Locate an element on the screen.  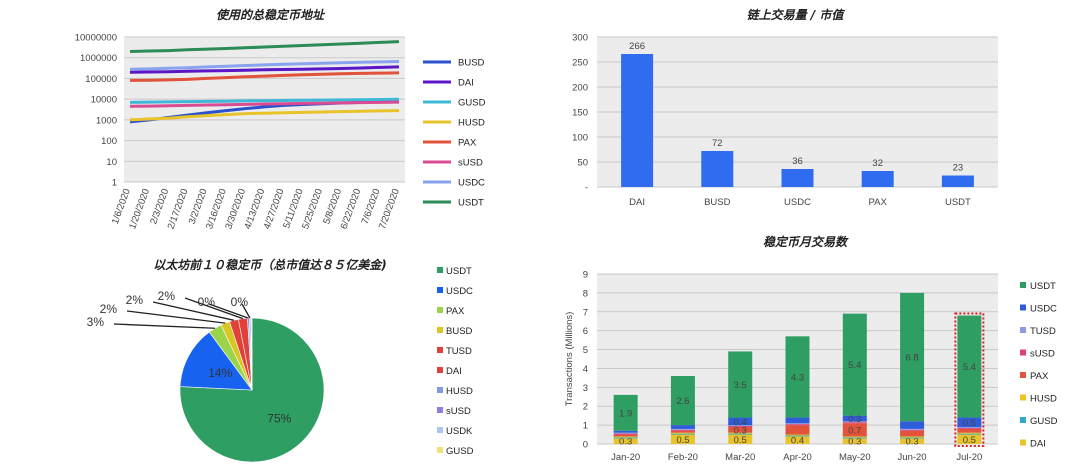
data-label: 3.5 is located at coordinates (740, 385).